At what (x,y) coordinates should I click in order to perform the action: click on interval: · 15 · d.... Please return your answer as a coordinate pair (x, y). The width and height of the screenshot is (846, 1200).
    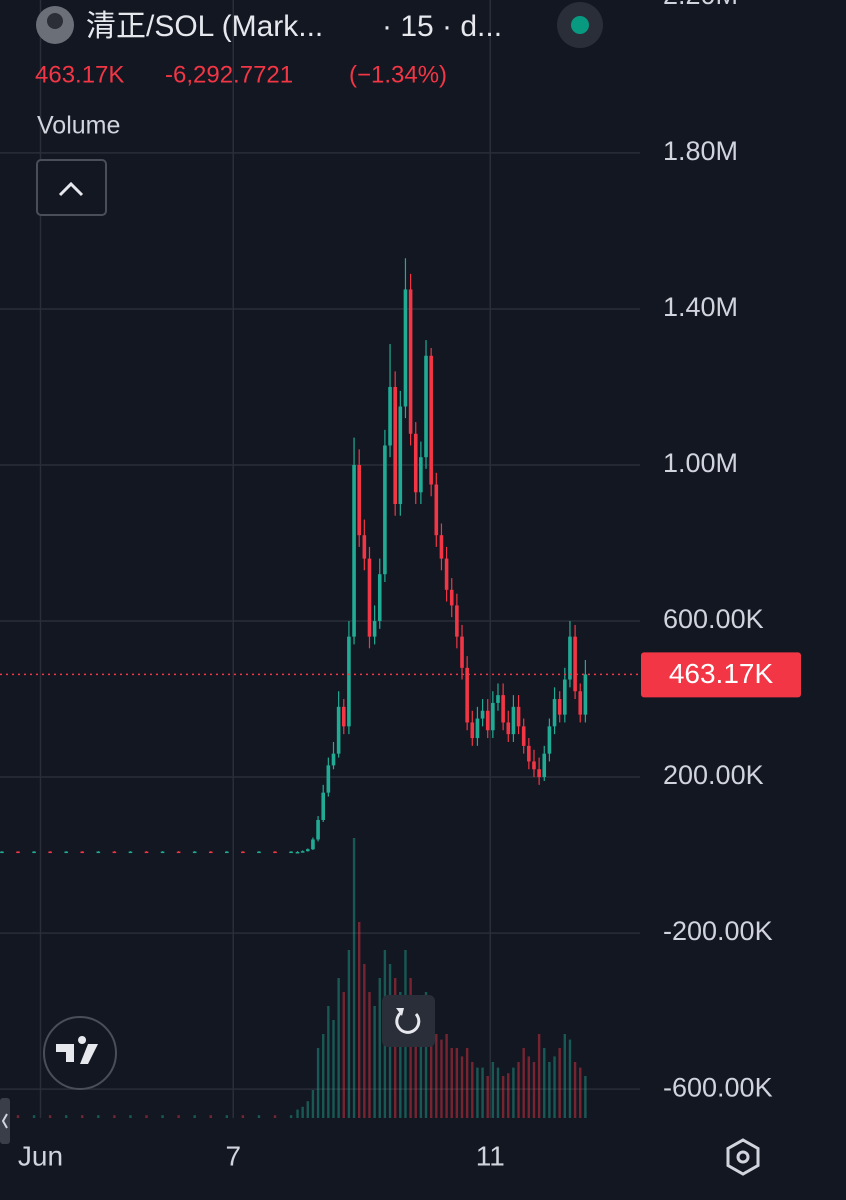
    Looking at the image, I should click on (442, 26).